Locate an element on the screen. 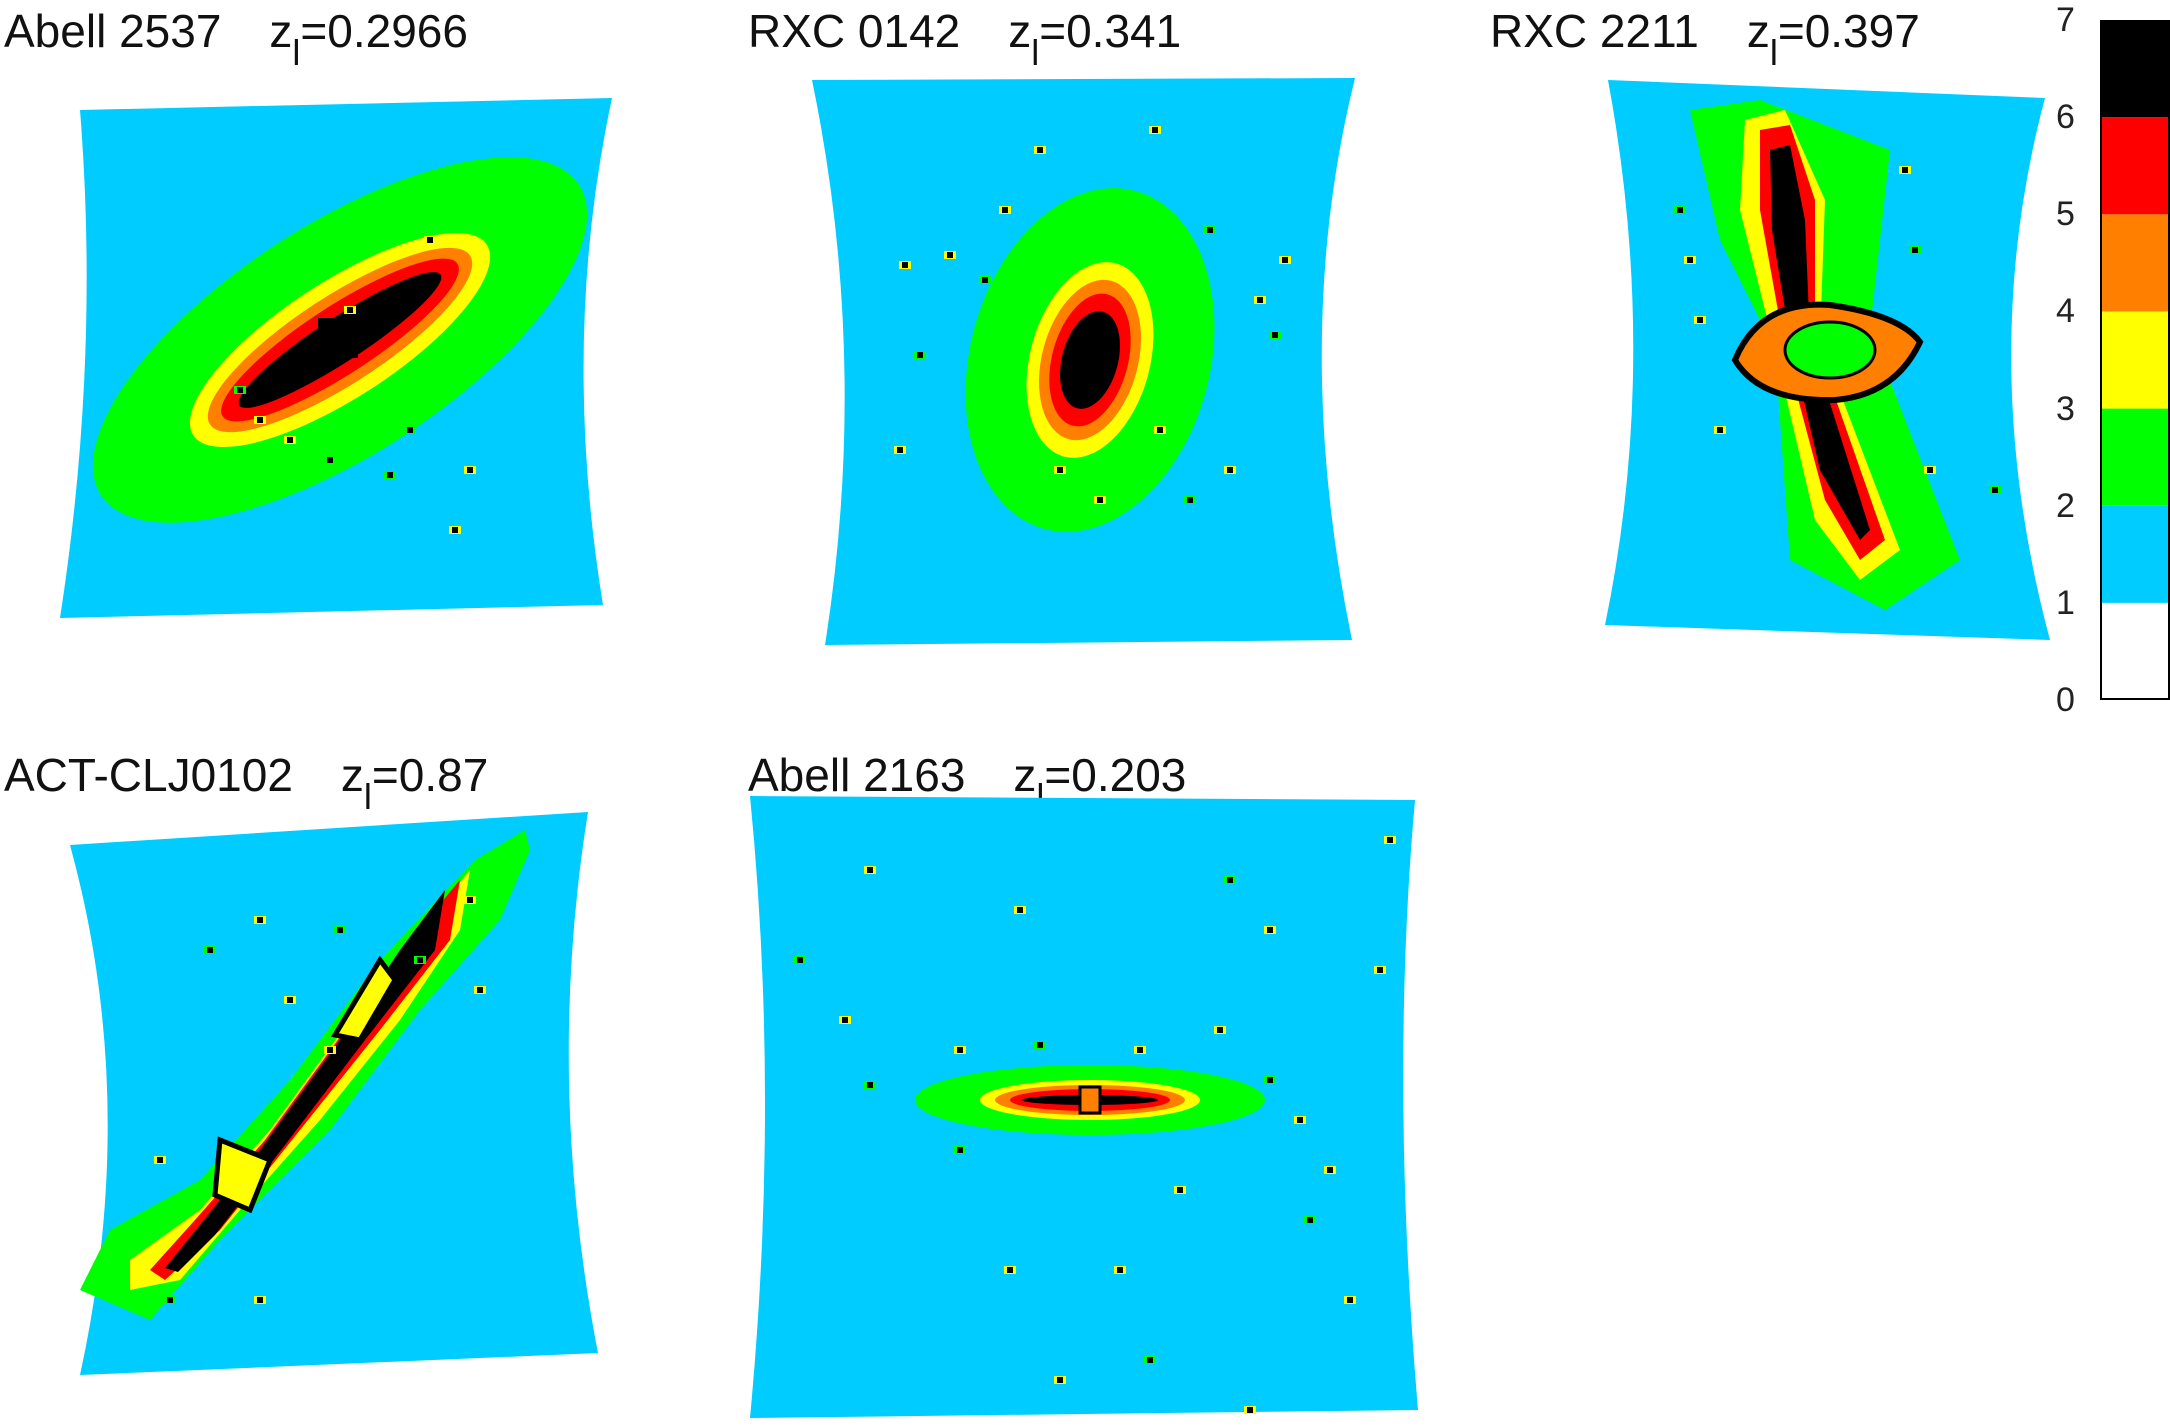 The width and height of the screenshot is (2170, 1426). colorbar-tick-label: 5 is located at coordinates (2065, 214).